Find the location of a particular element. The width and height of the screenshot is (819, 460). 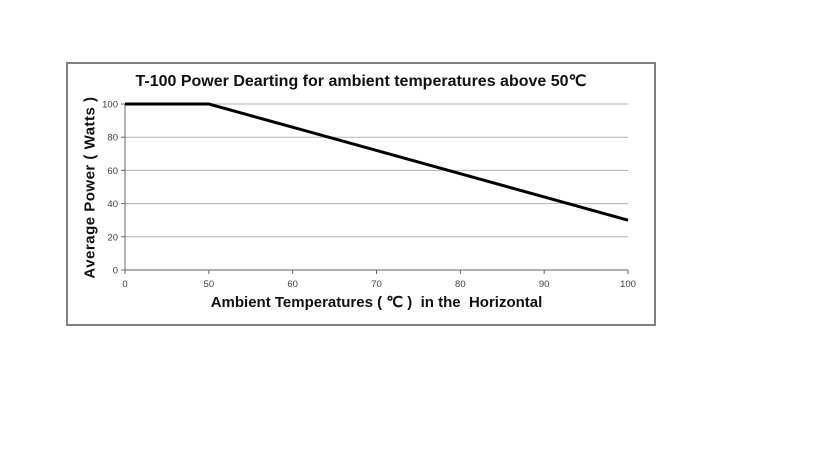

x-tick-label: 90 is located at coordinates (544, 284).